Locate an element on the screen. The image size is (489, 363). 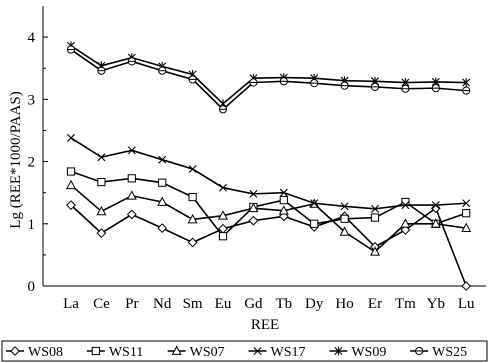
legend-item-ws09: WS09 is located at coordinates (357, 352).